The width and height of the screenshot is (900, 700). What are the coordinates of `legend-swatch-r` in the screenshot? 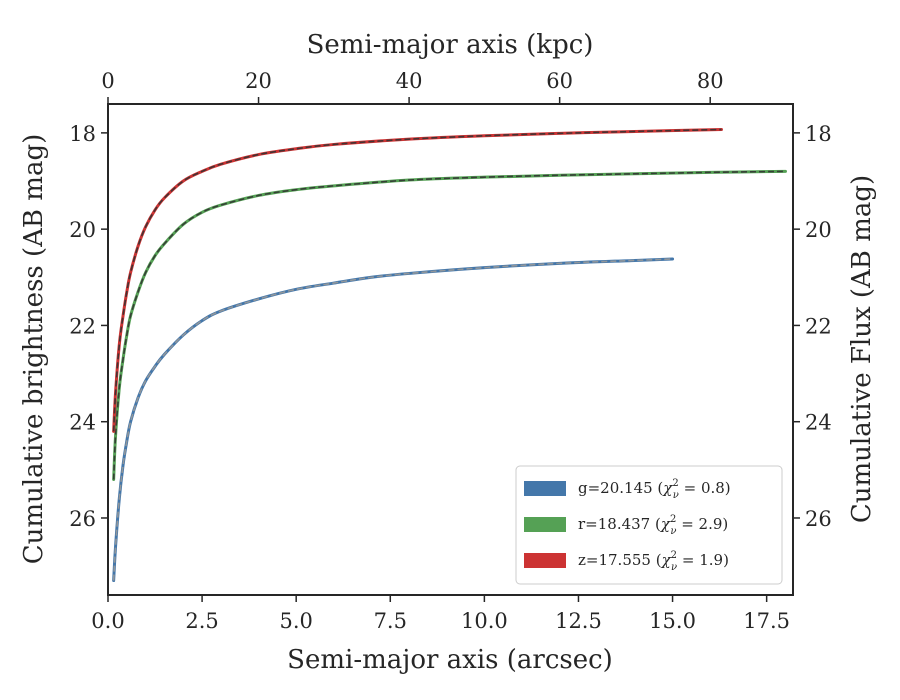 It's located at (545, 524).